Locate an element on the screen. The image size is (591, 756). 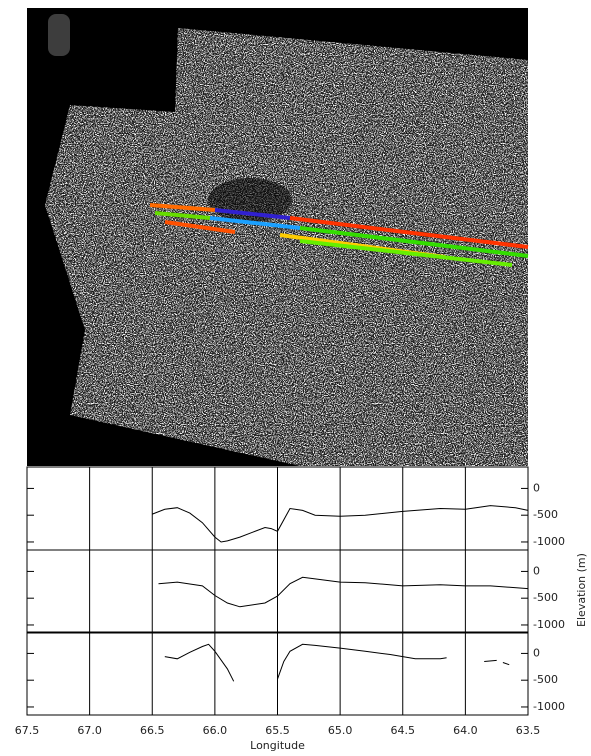
x-tick-label: 65.0 is located at coordinates (340, 730).